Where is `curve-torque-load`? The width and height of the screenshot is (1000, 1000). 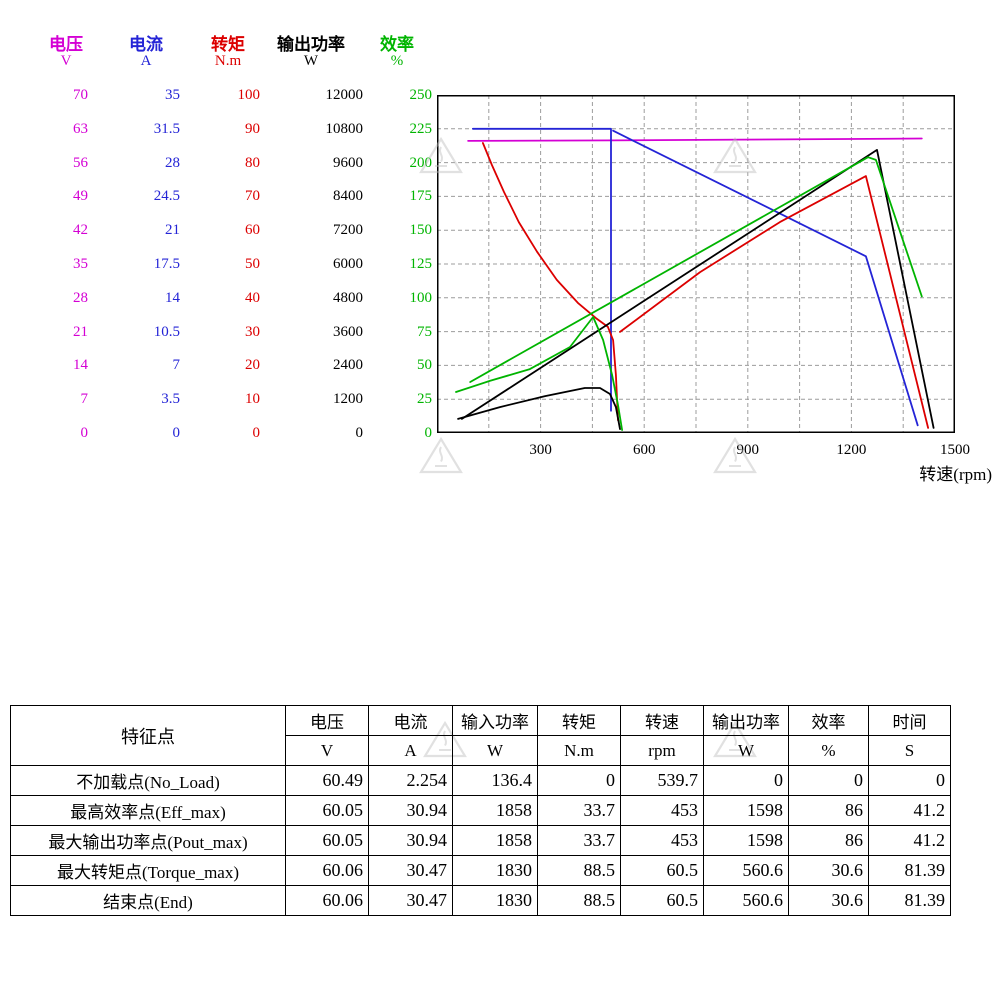 curve-torque-load is located at coordinates (550, 282).